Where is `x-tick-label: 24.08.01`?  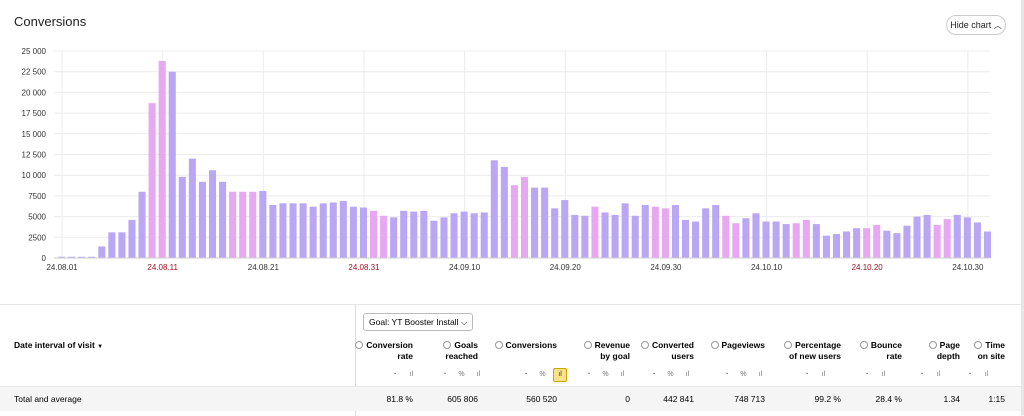 x-tick-label: 24.08.01 is located at coordinates (62, 267).